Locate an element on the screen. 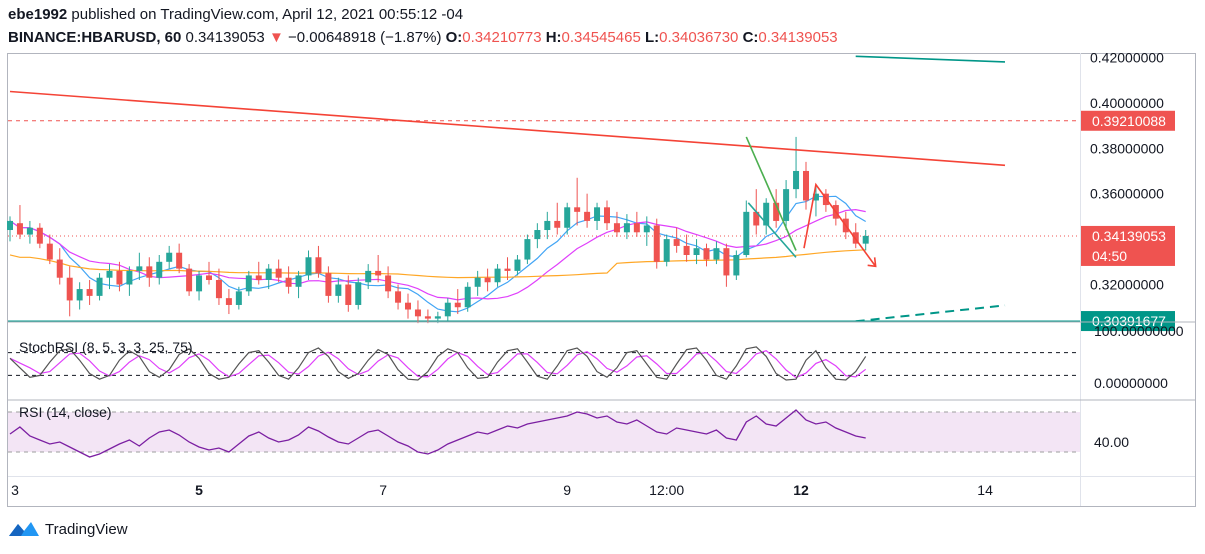 The height and width of the screenshot is (554, 1205). open-label: O: is located at coordinates (454, 37).